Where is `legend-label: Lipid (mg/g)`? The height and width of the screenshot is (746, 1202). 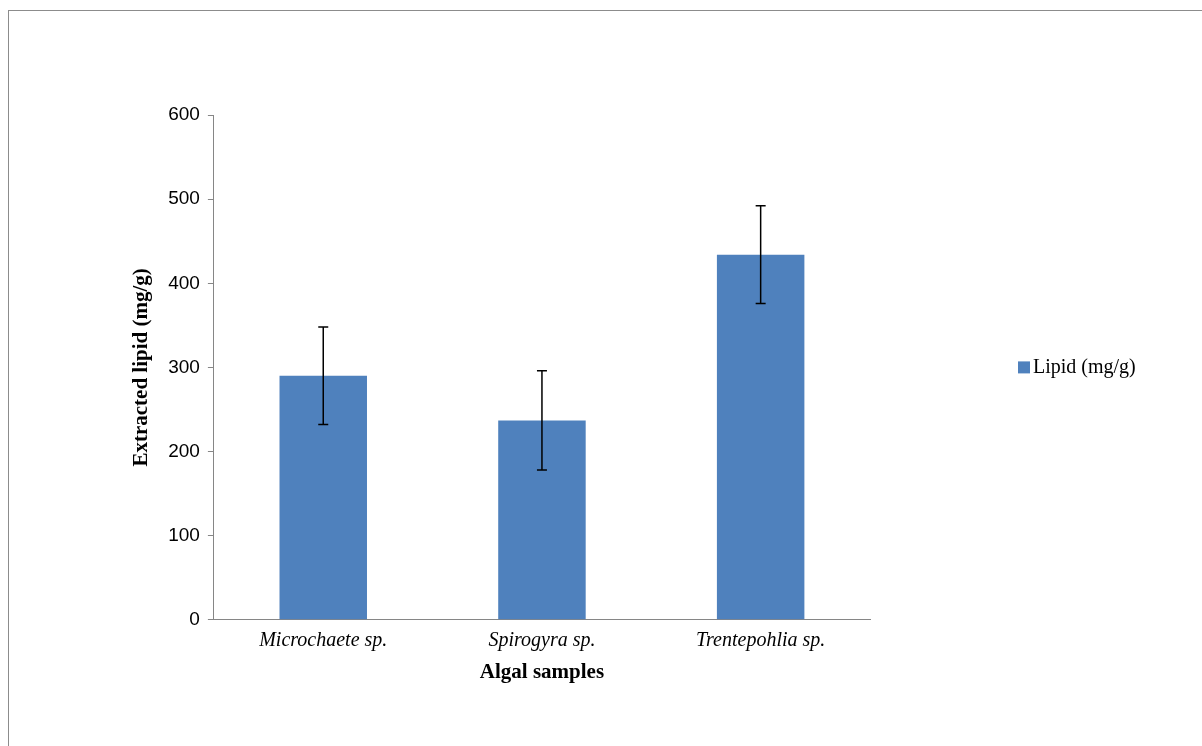 legend-label: Lipid (mg/g) is located at coordinates (1084, 366).